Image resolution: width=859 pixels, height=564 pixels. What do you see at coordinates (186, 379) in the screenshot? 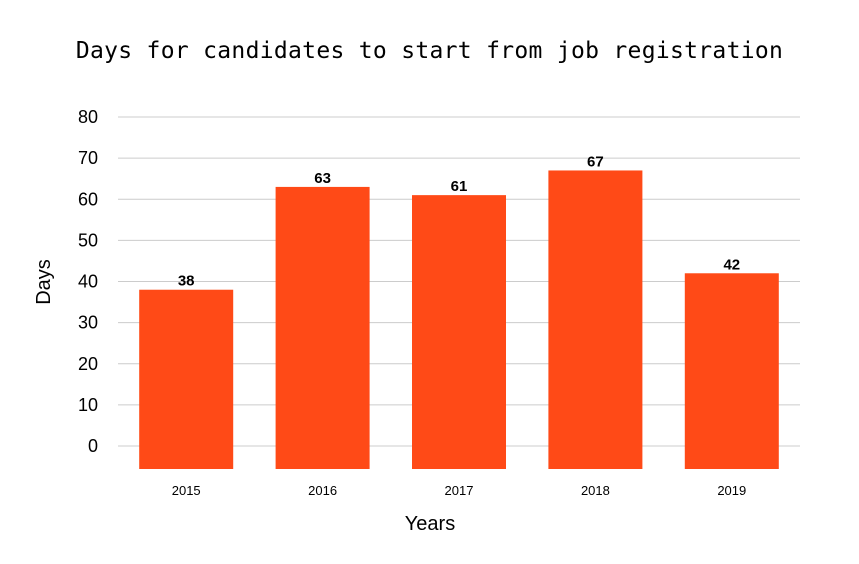
I see `bar-2015` at bounding box center [186, 379].